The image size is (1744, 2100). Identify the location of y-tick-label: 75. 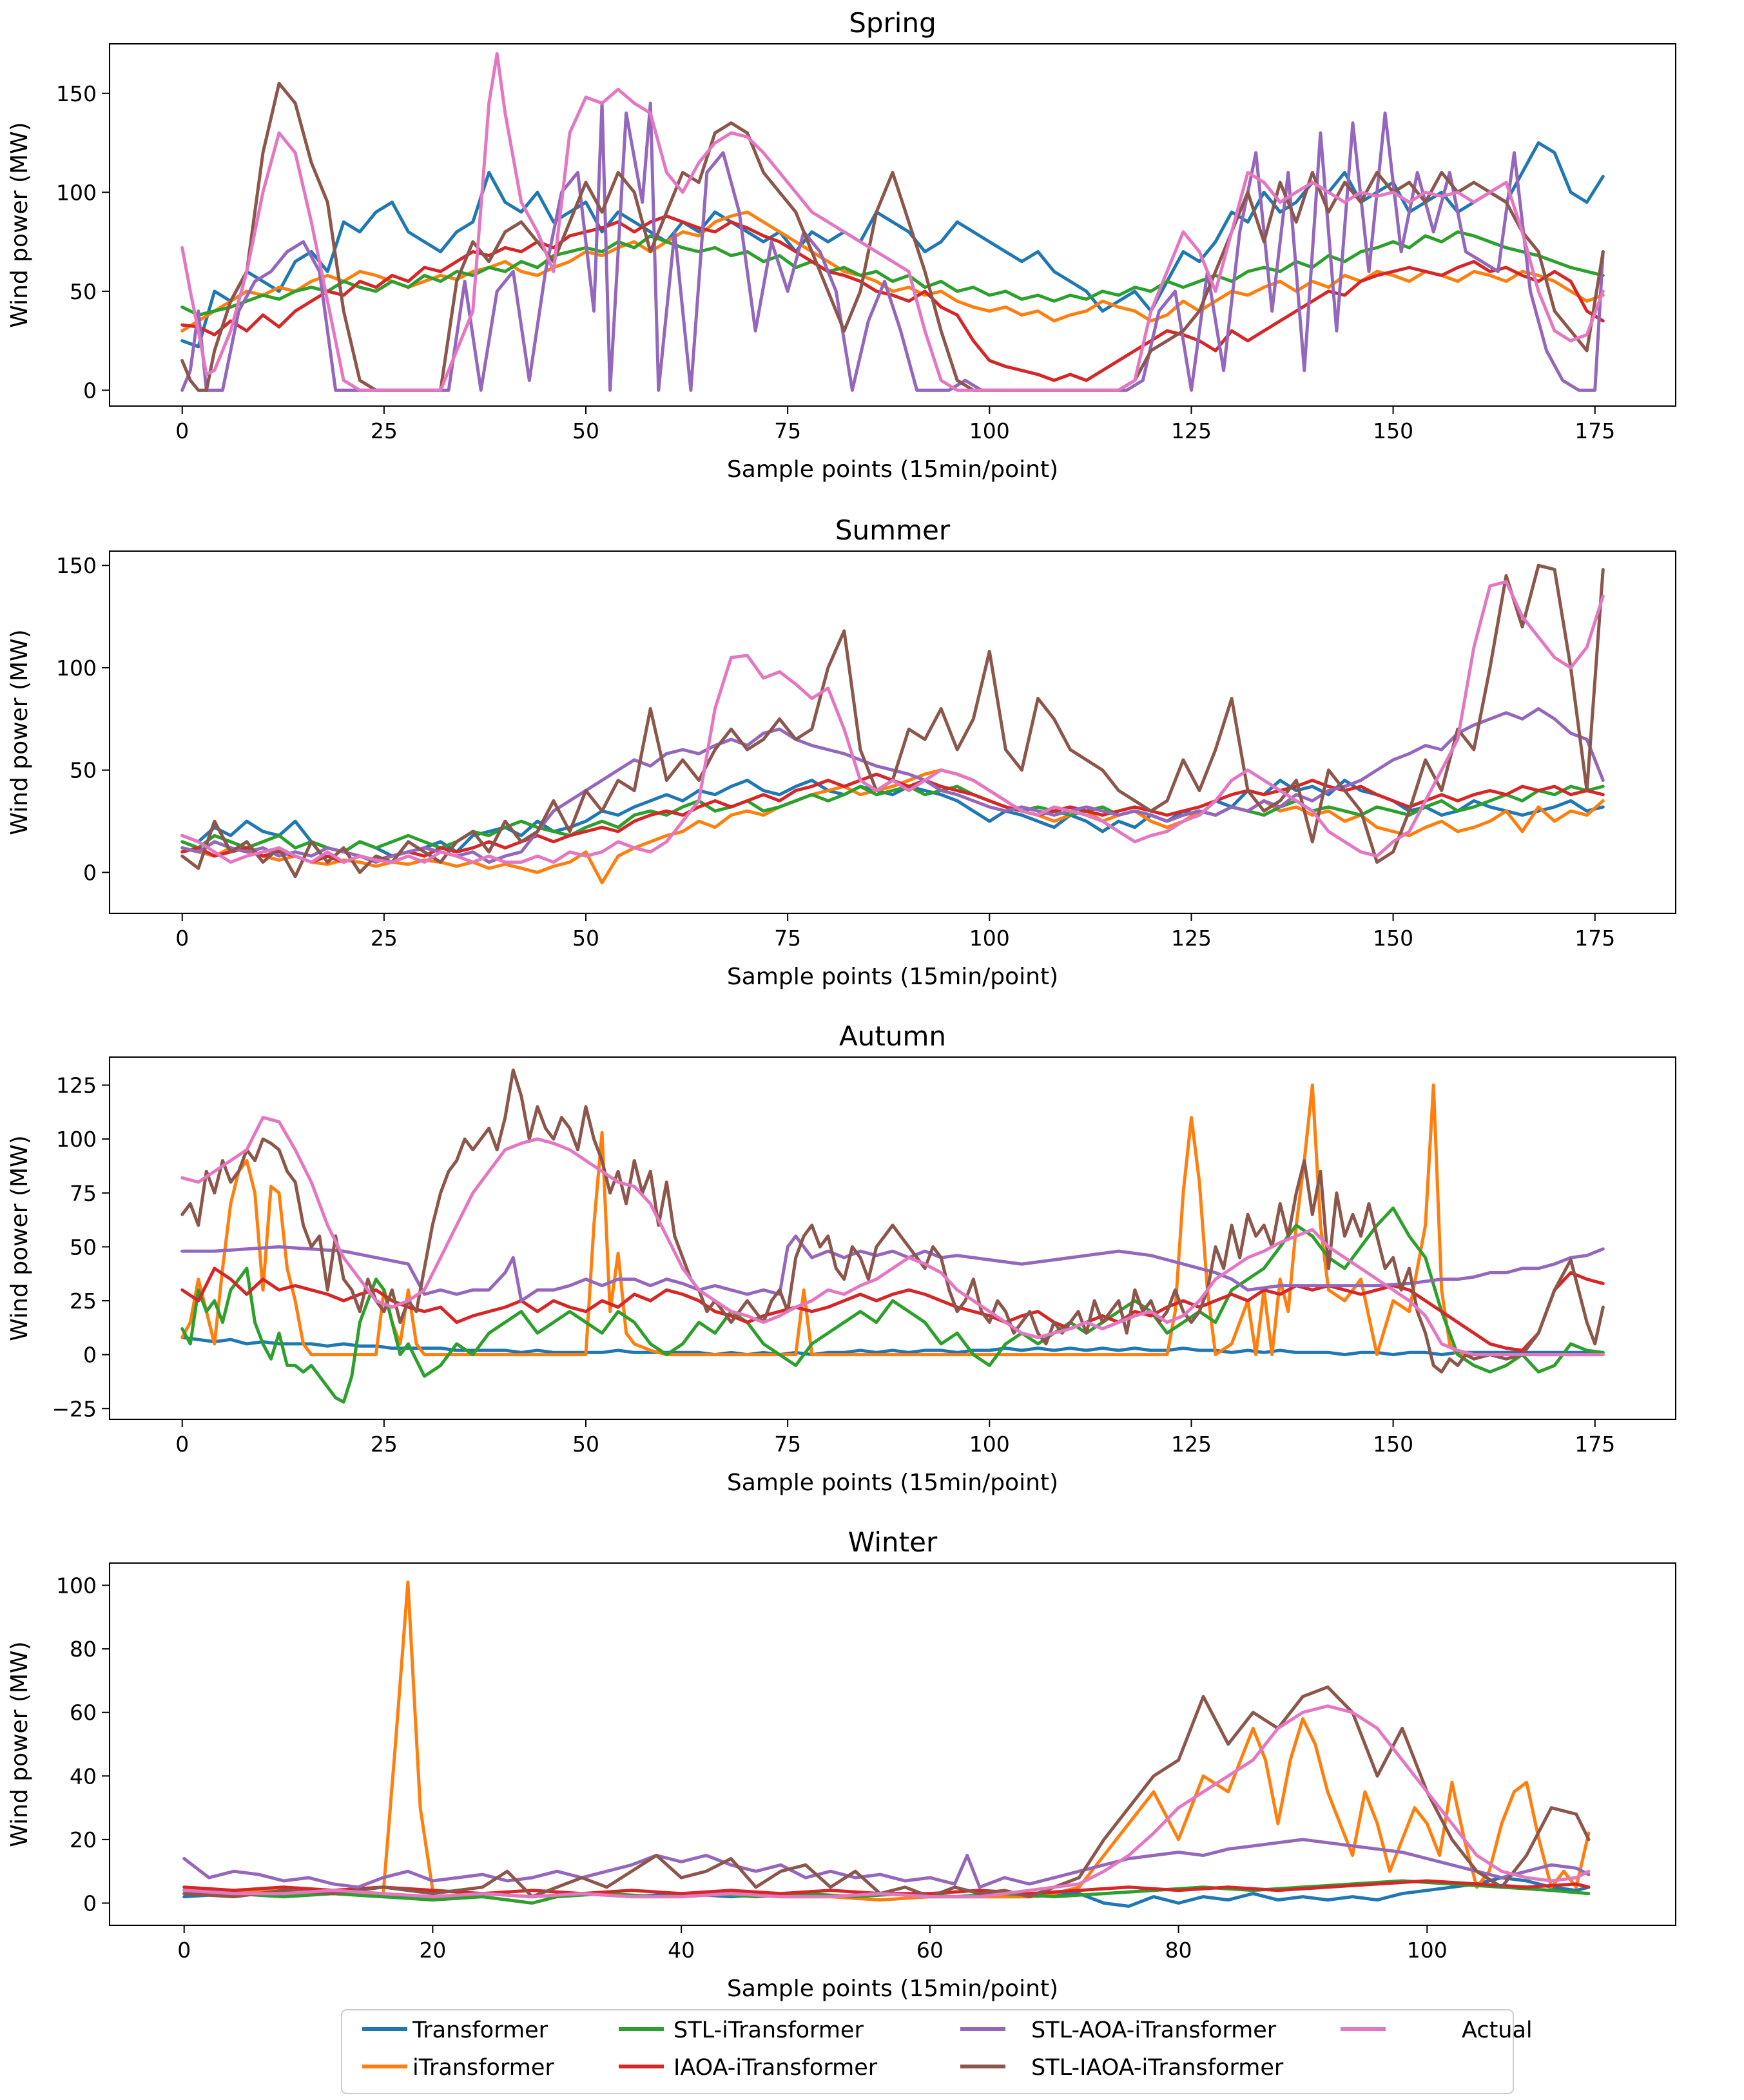
(83, 1193).